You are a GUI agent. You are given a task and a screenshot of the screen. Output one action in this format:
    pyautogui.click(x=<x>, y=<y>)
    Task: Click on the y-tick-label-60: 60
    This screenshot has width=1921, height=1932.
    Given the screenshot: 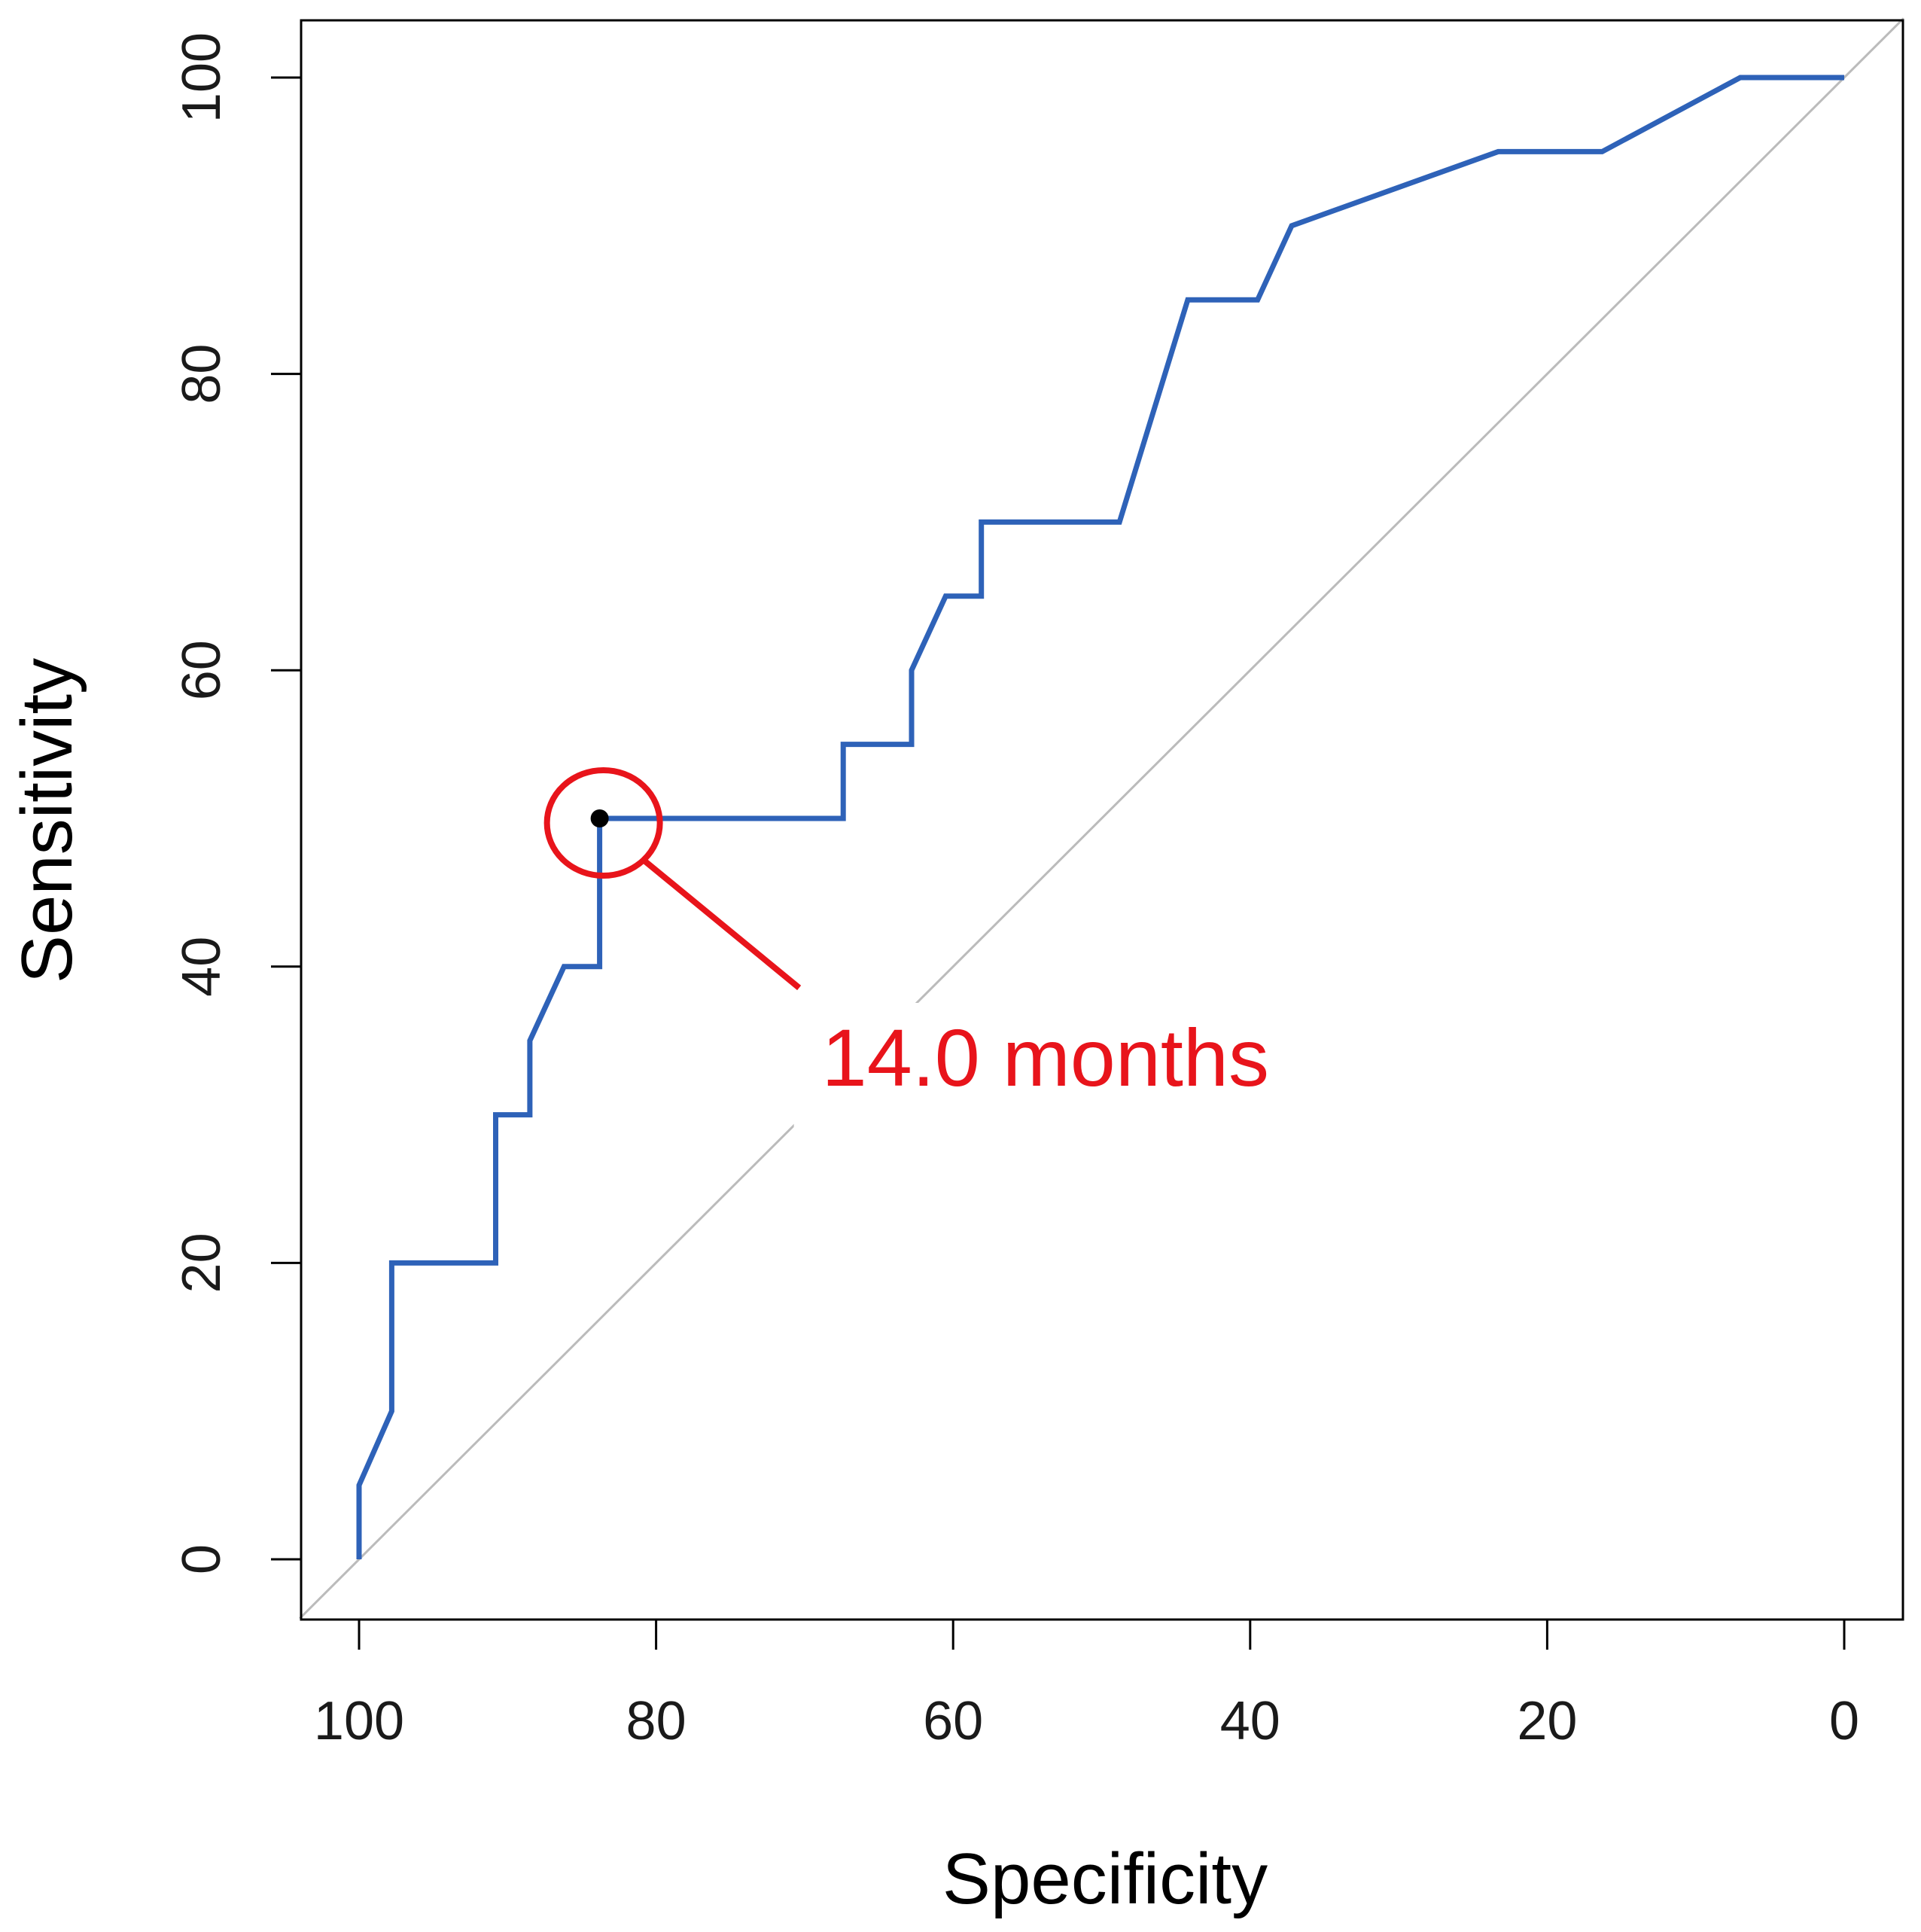 What is the action you would take?
    pyautogui.click(x=202, y=670)
    